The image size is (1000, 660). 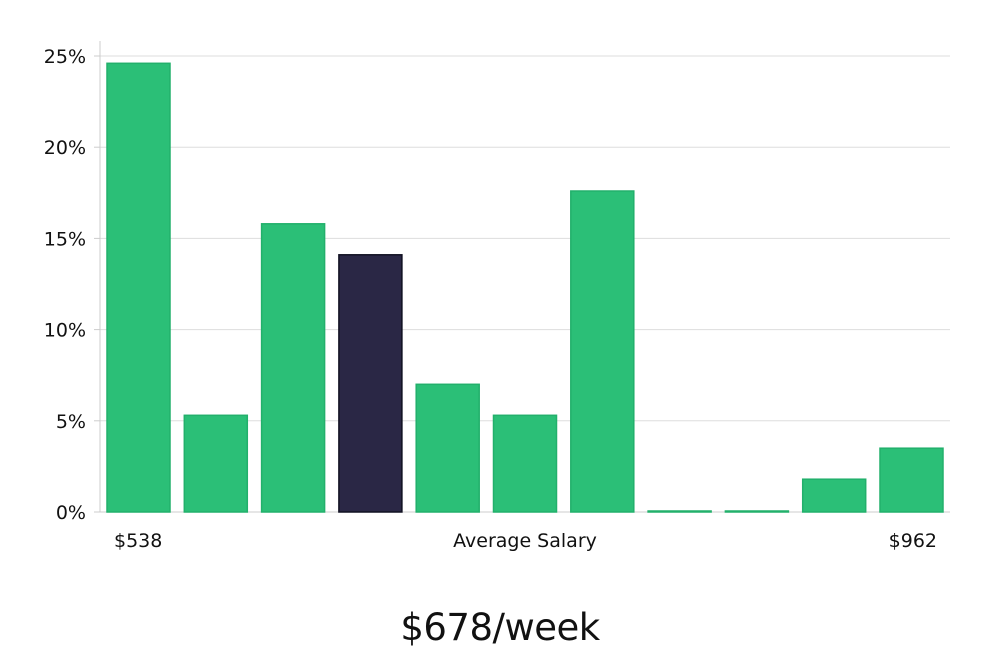 I want to click on y-tick-label: 0%, so click(x=71, y=513).